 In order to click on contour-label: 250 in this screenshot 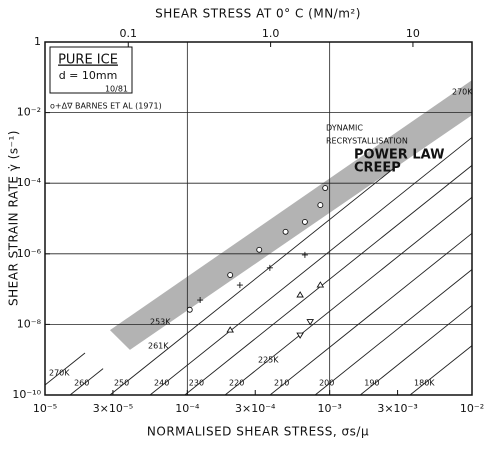, I will do `click(121, 383)`.